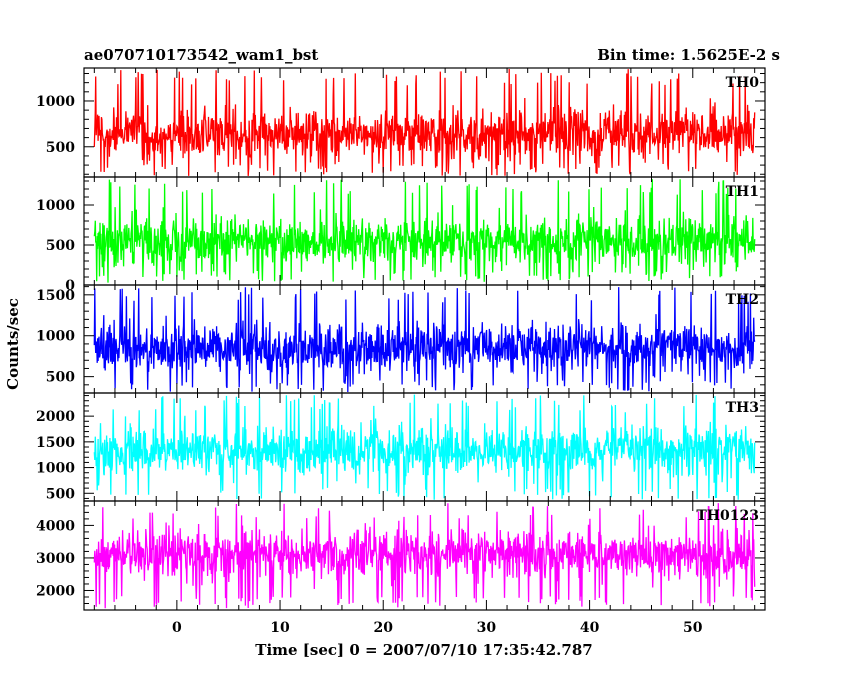 This screenshot has width=850, height=680. Describe the element at coordinates (688, 55) in the screenshot. I see `chart-title-right: Bin time: 1.5625E-2 s` at that location.